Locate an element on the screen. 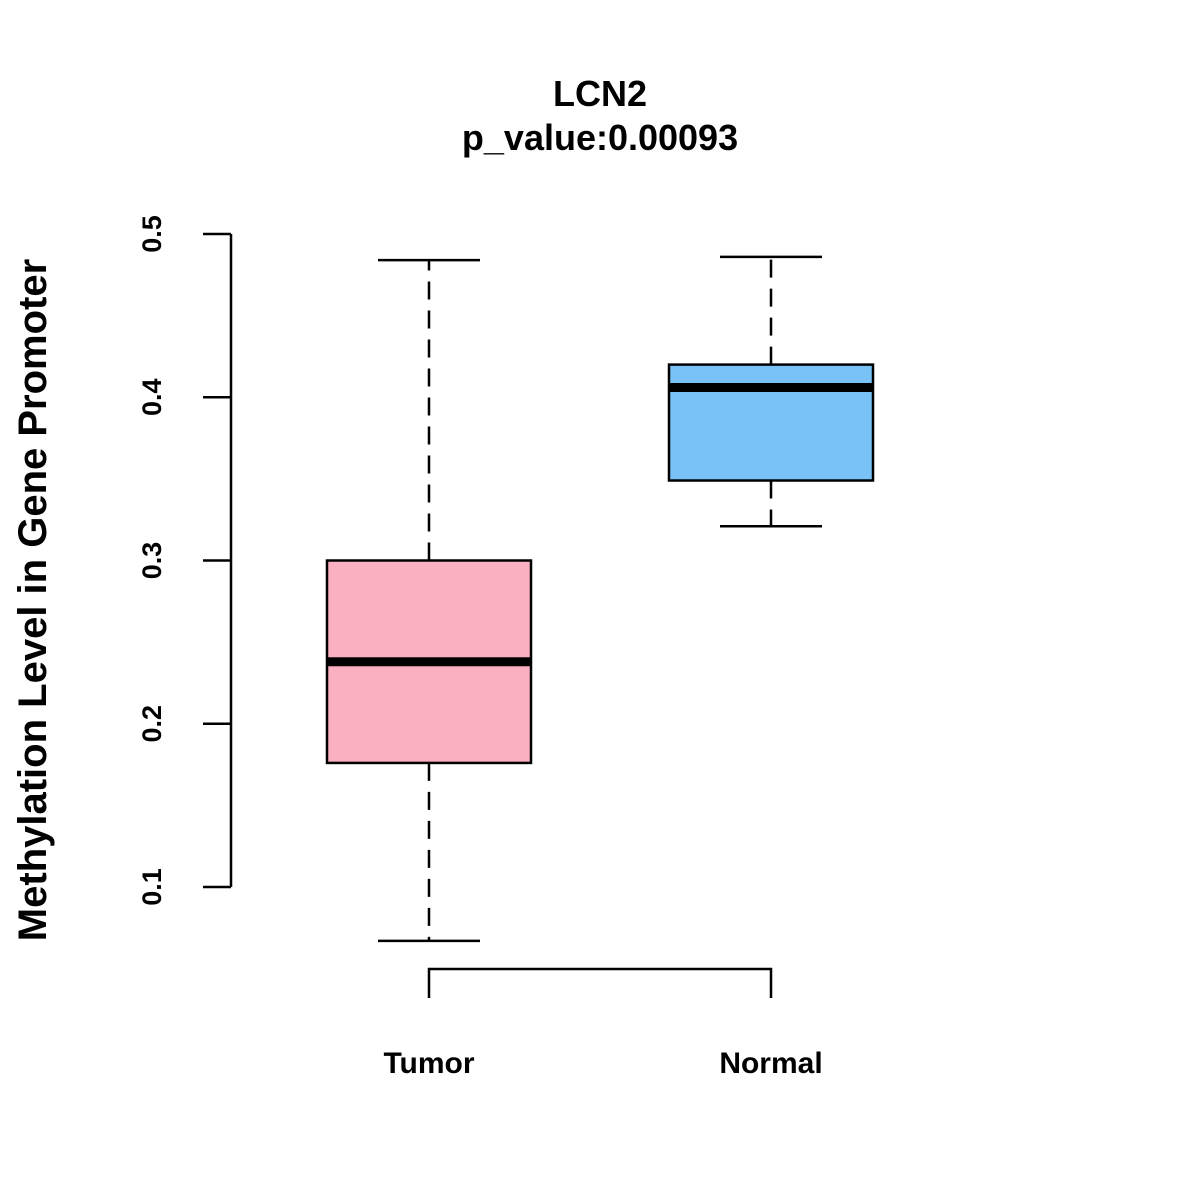 The width and height of the screenshot is (1200, 1200). y-tick-label: 0.4 is located at coordinates (152, 397).